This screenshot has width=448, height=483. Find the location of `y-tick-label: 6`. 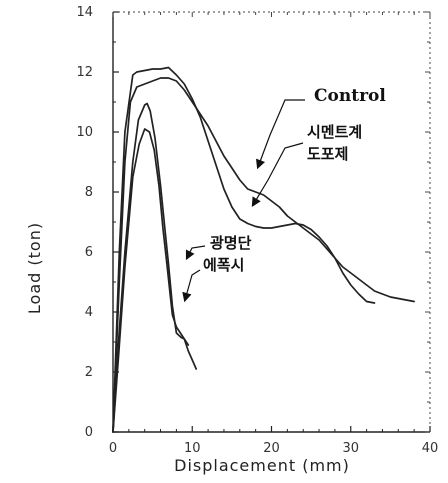

y-tick-label: 6 is located at coordinates (89, 252).